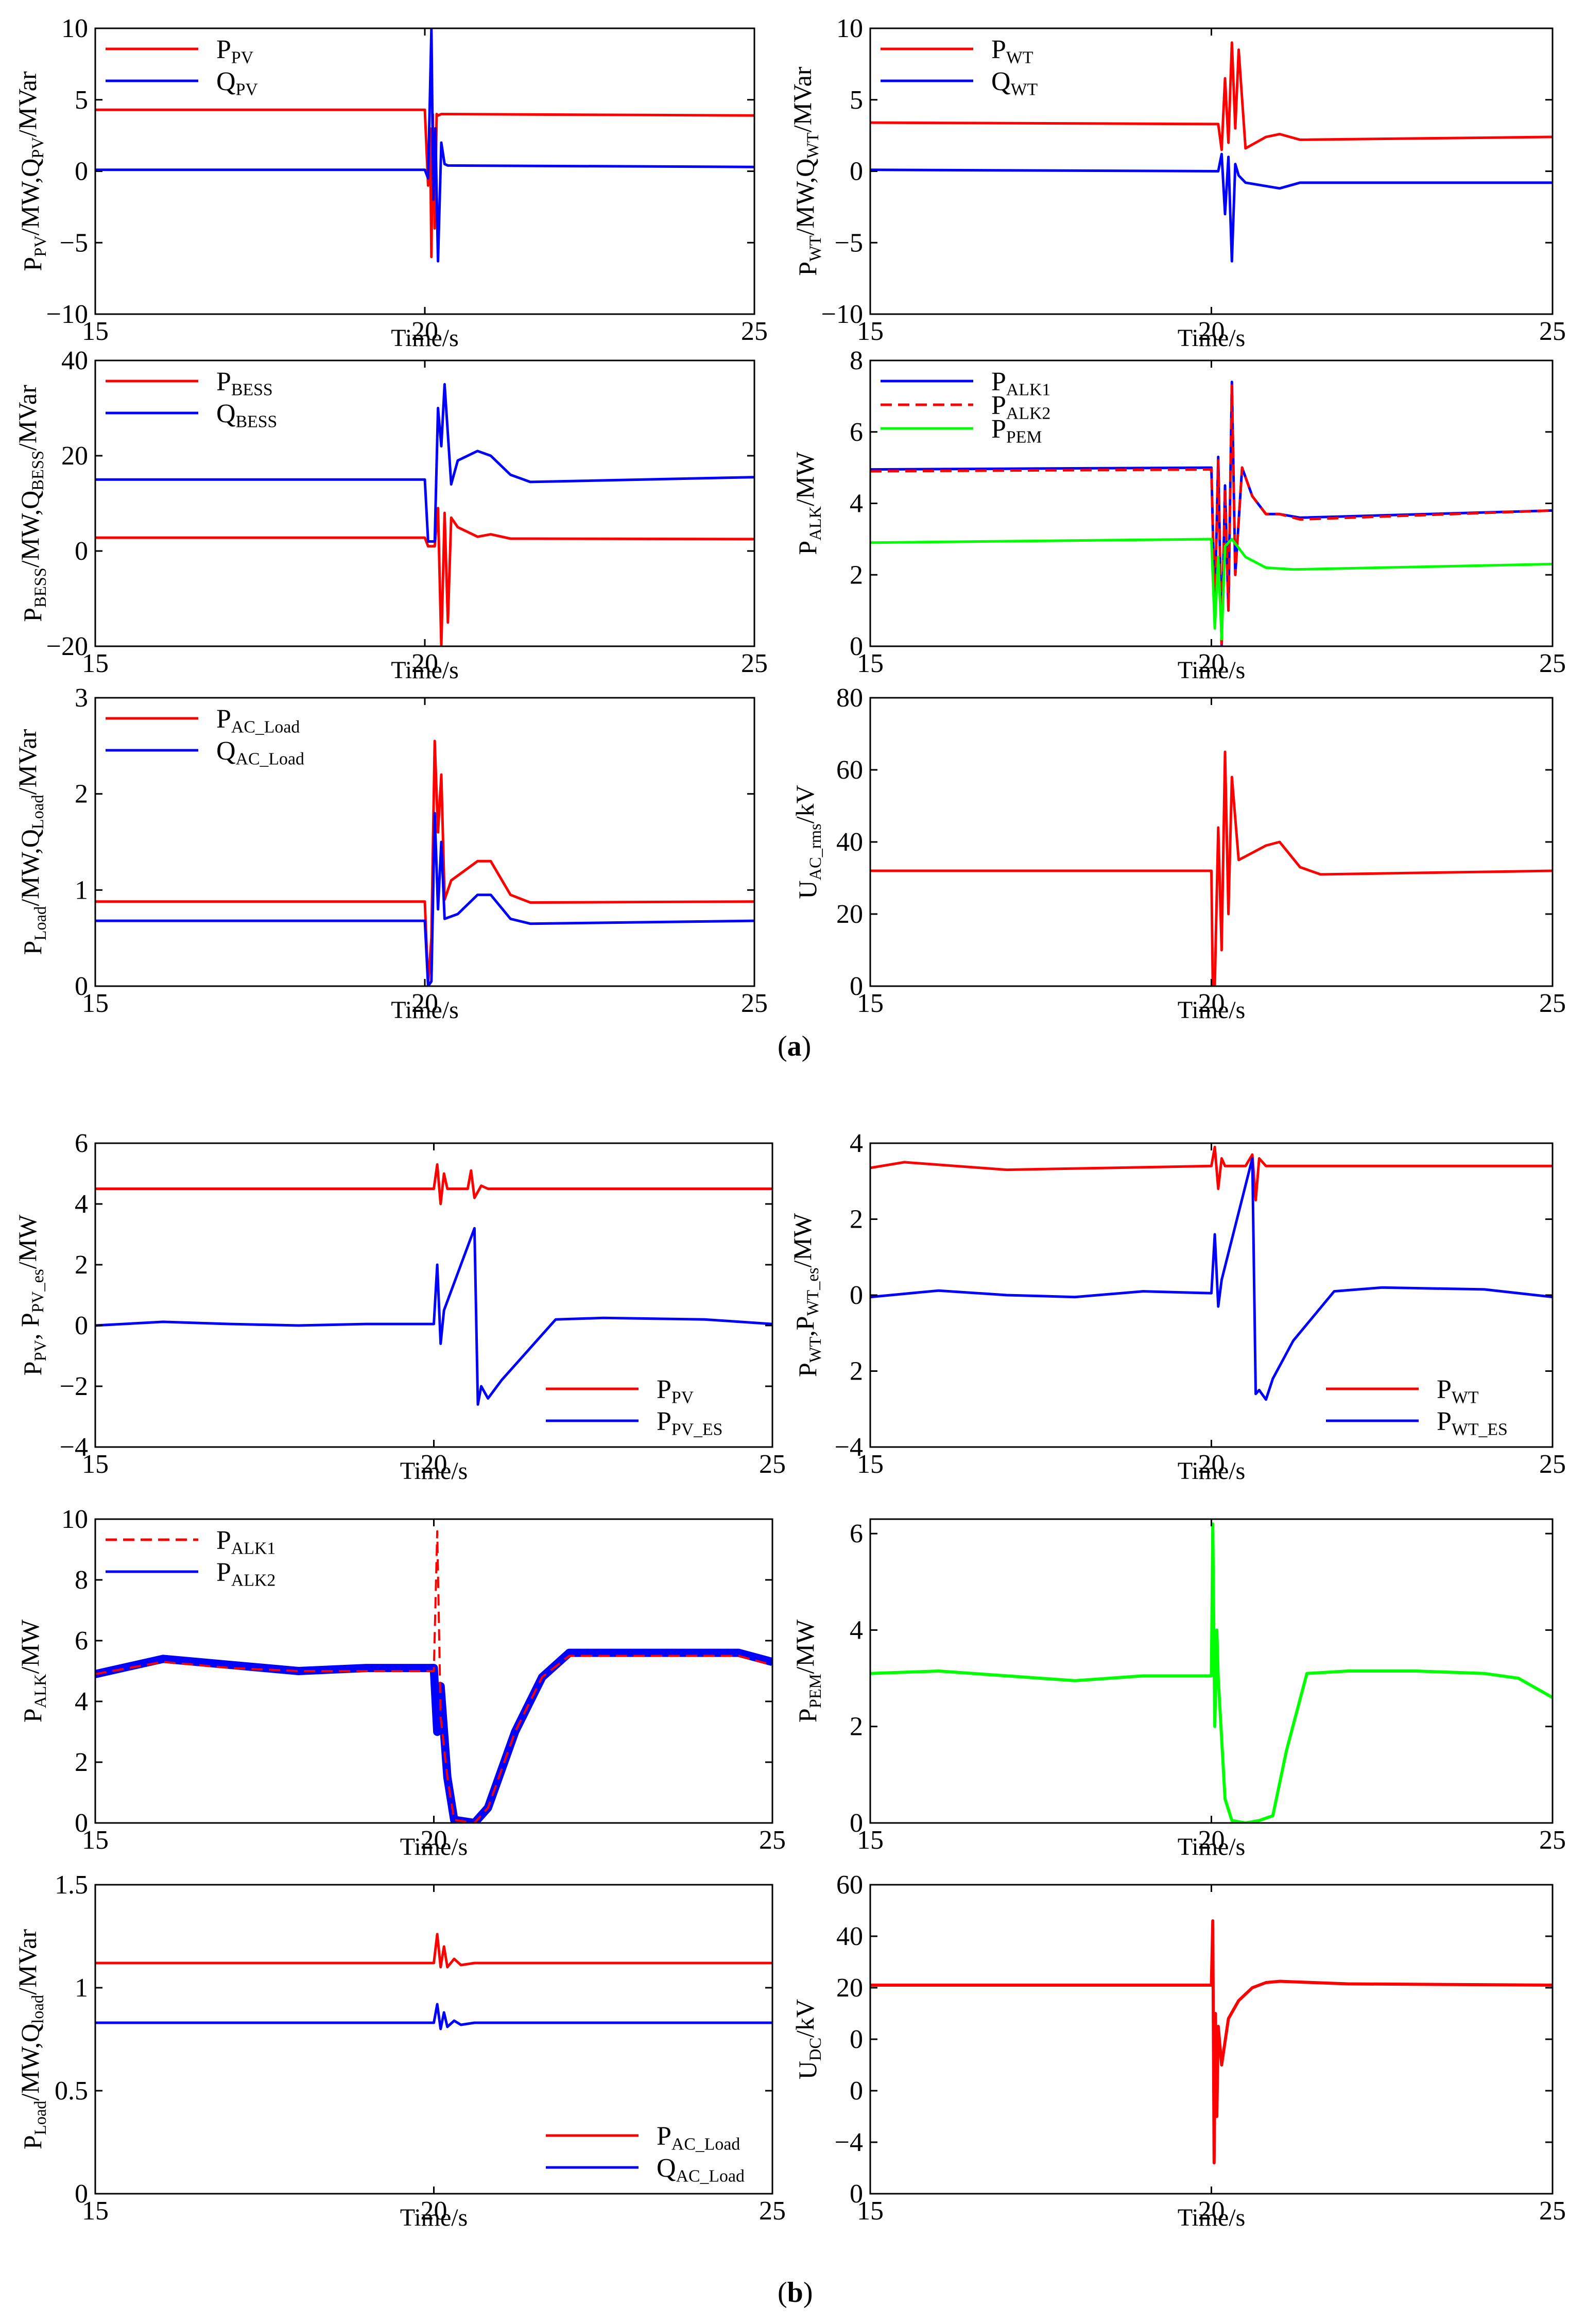  Describe the element at coordinates (81, 890) in the screenshot. I see `y-tick-label: 1` at that location.